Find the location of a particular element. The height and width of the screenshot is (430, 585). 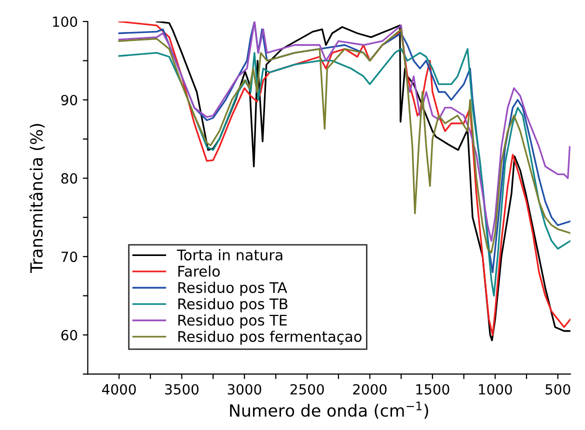

x-tick-label: 500 is located at coordinates (558, 389).